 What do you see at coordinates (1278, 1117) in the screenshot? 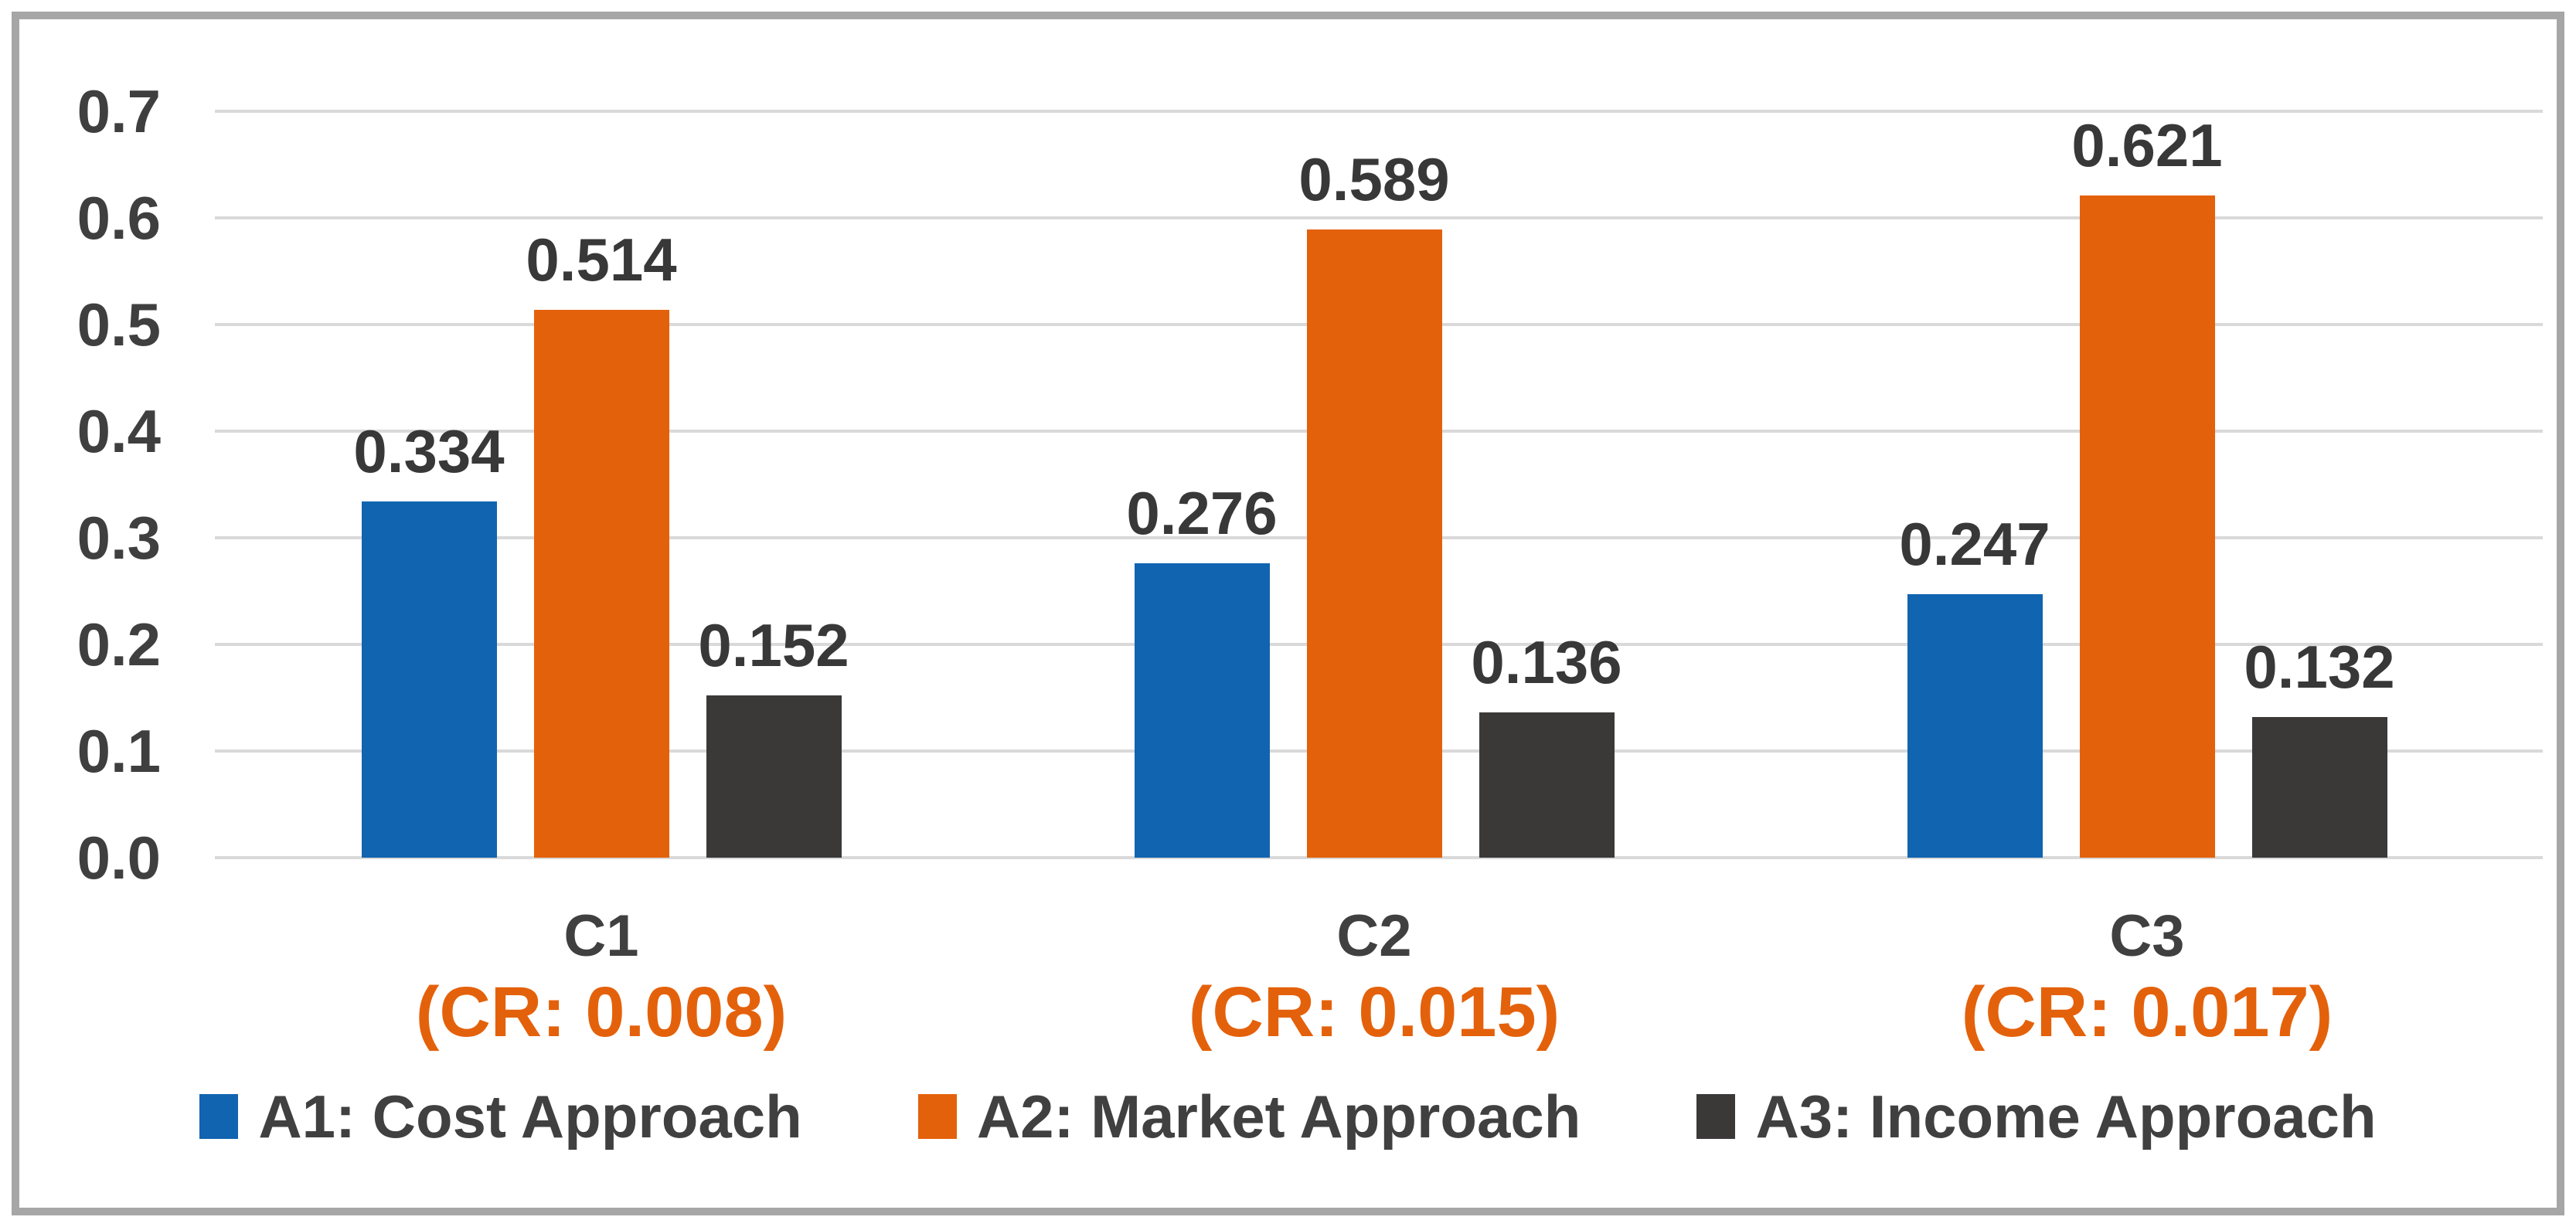
I see `legend-label: A2: Market Approach` at bounding box center [1278, 1117].